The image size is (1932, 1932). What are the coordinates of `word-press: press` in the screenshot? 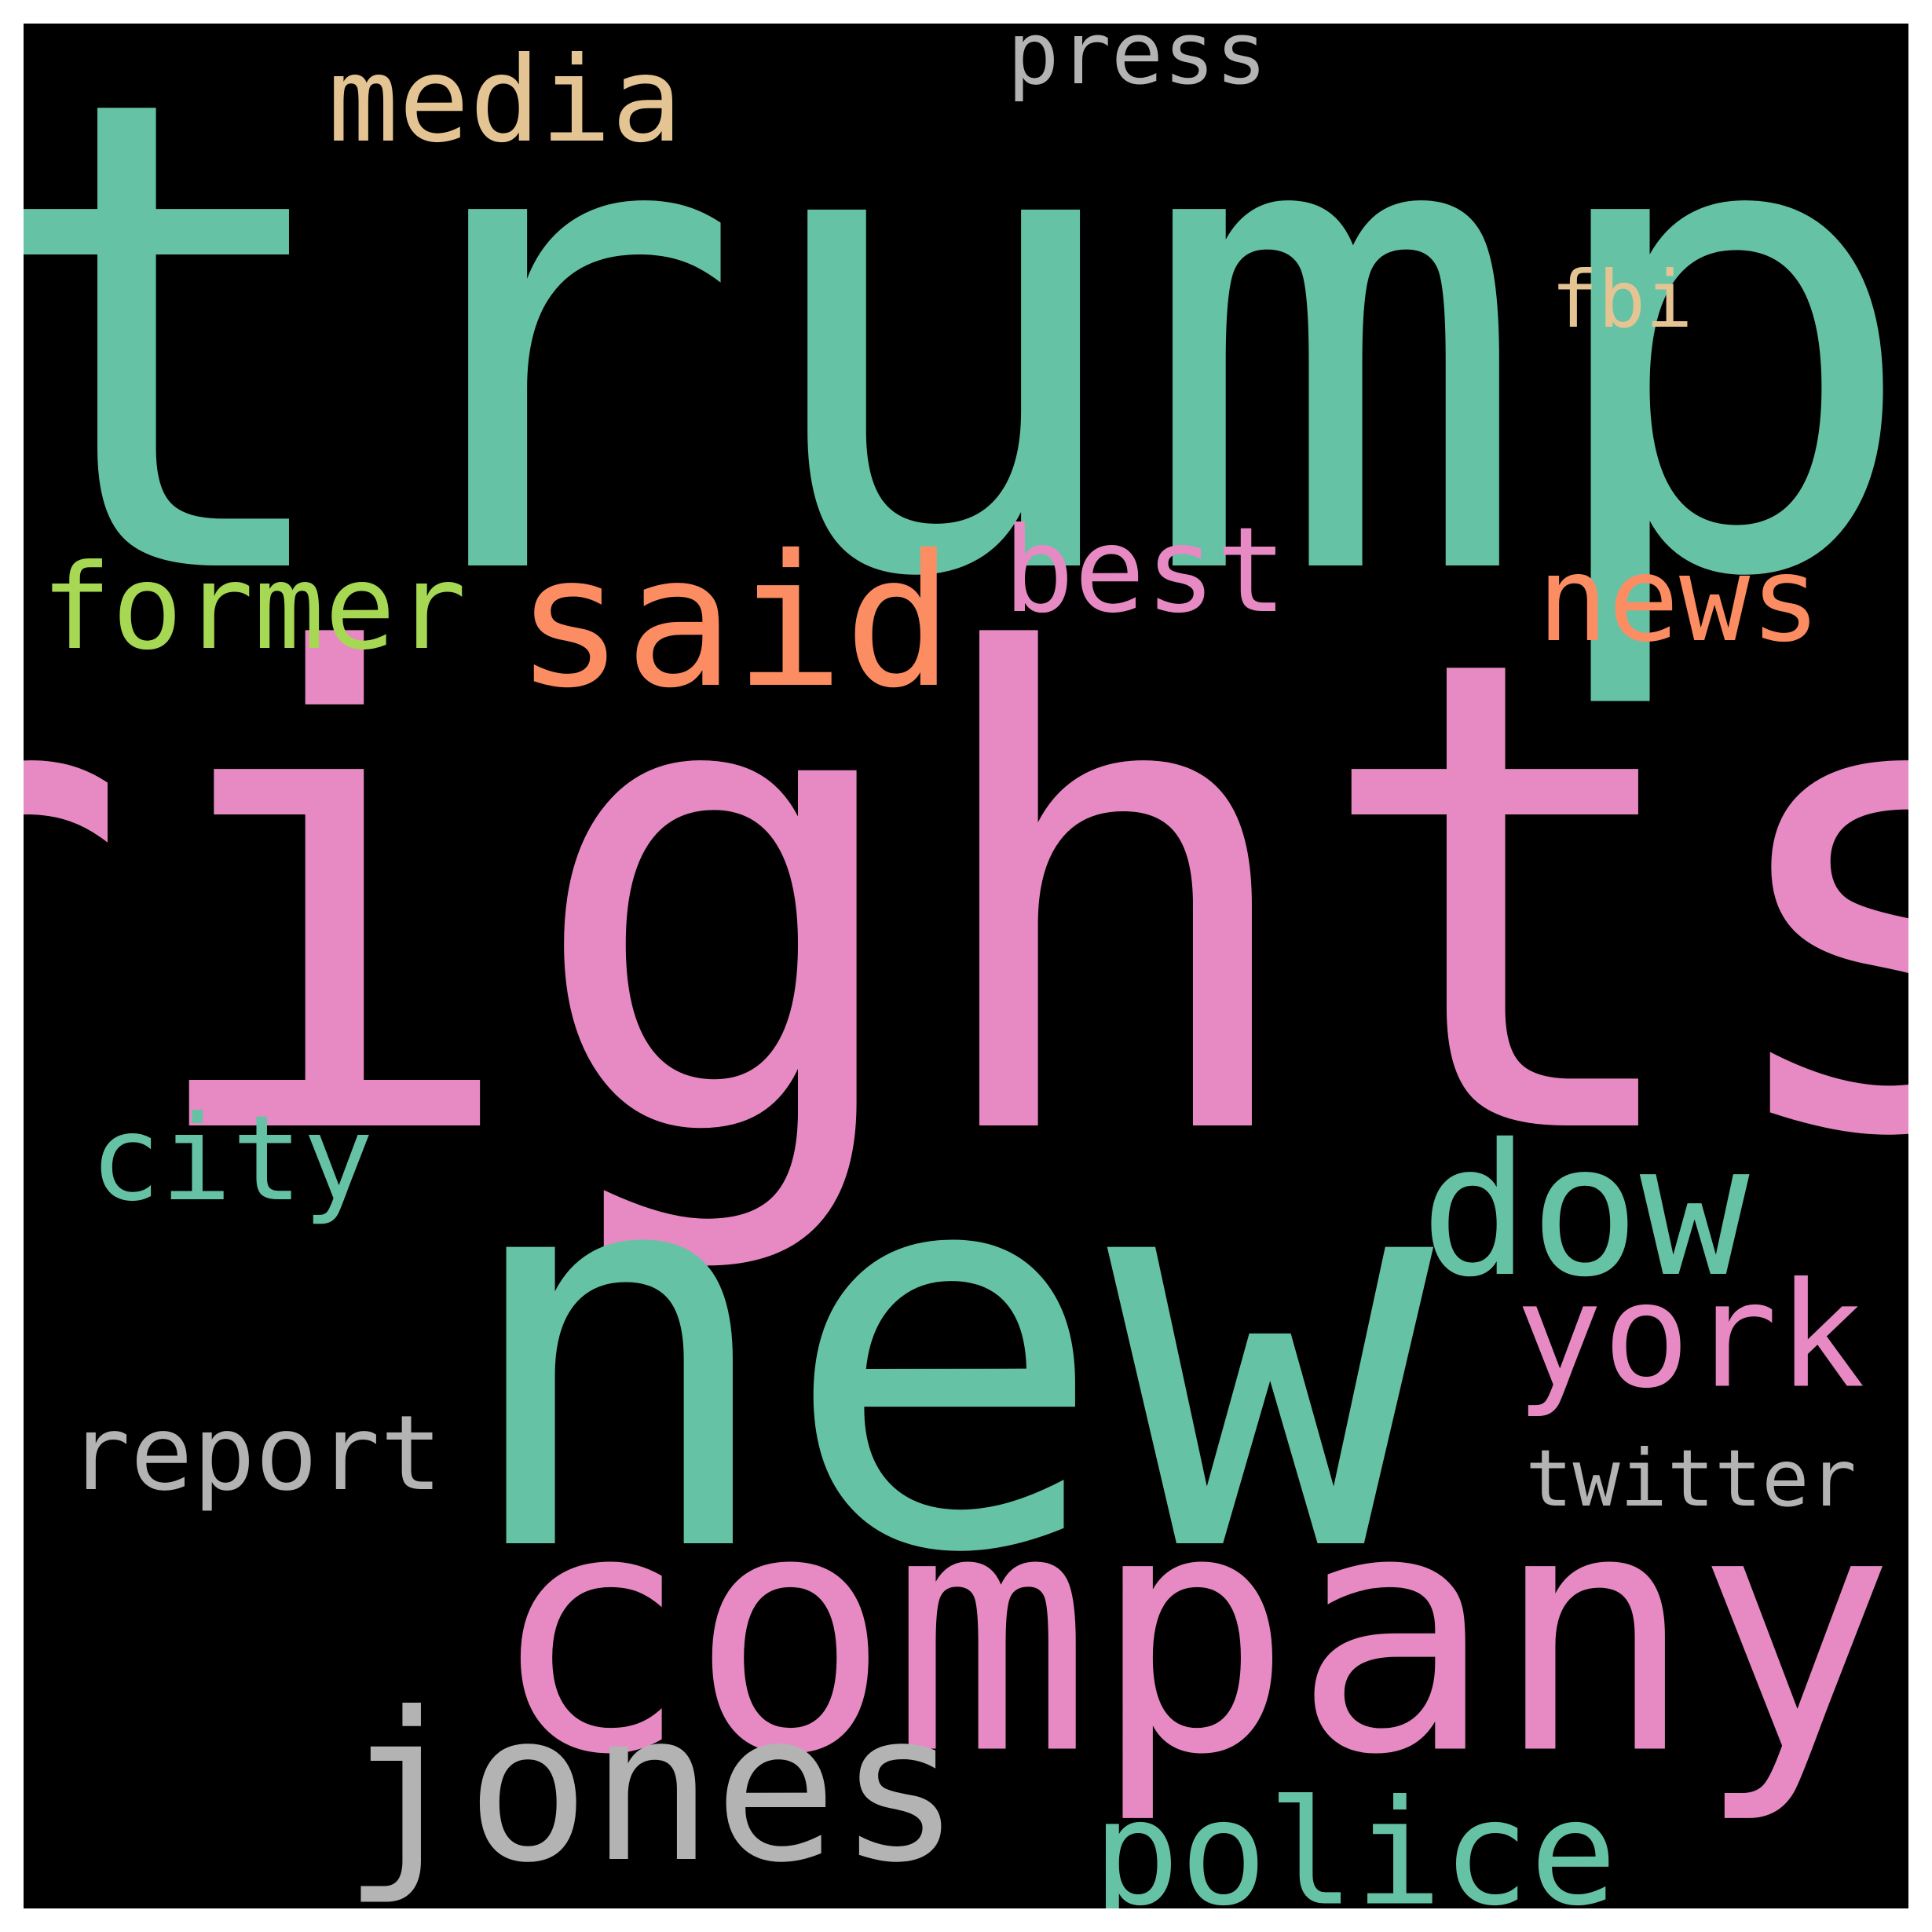 It's located at (1138, 64).